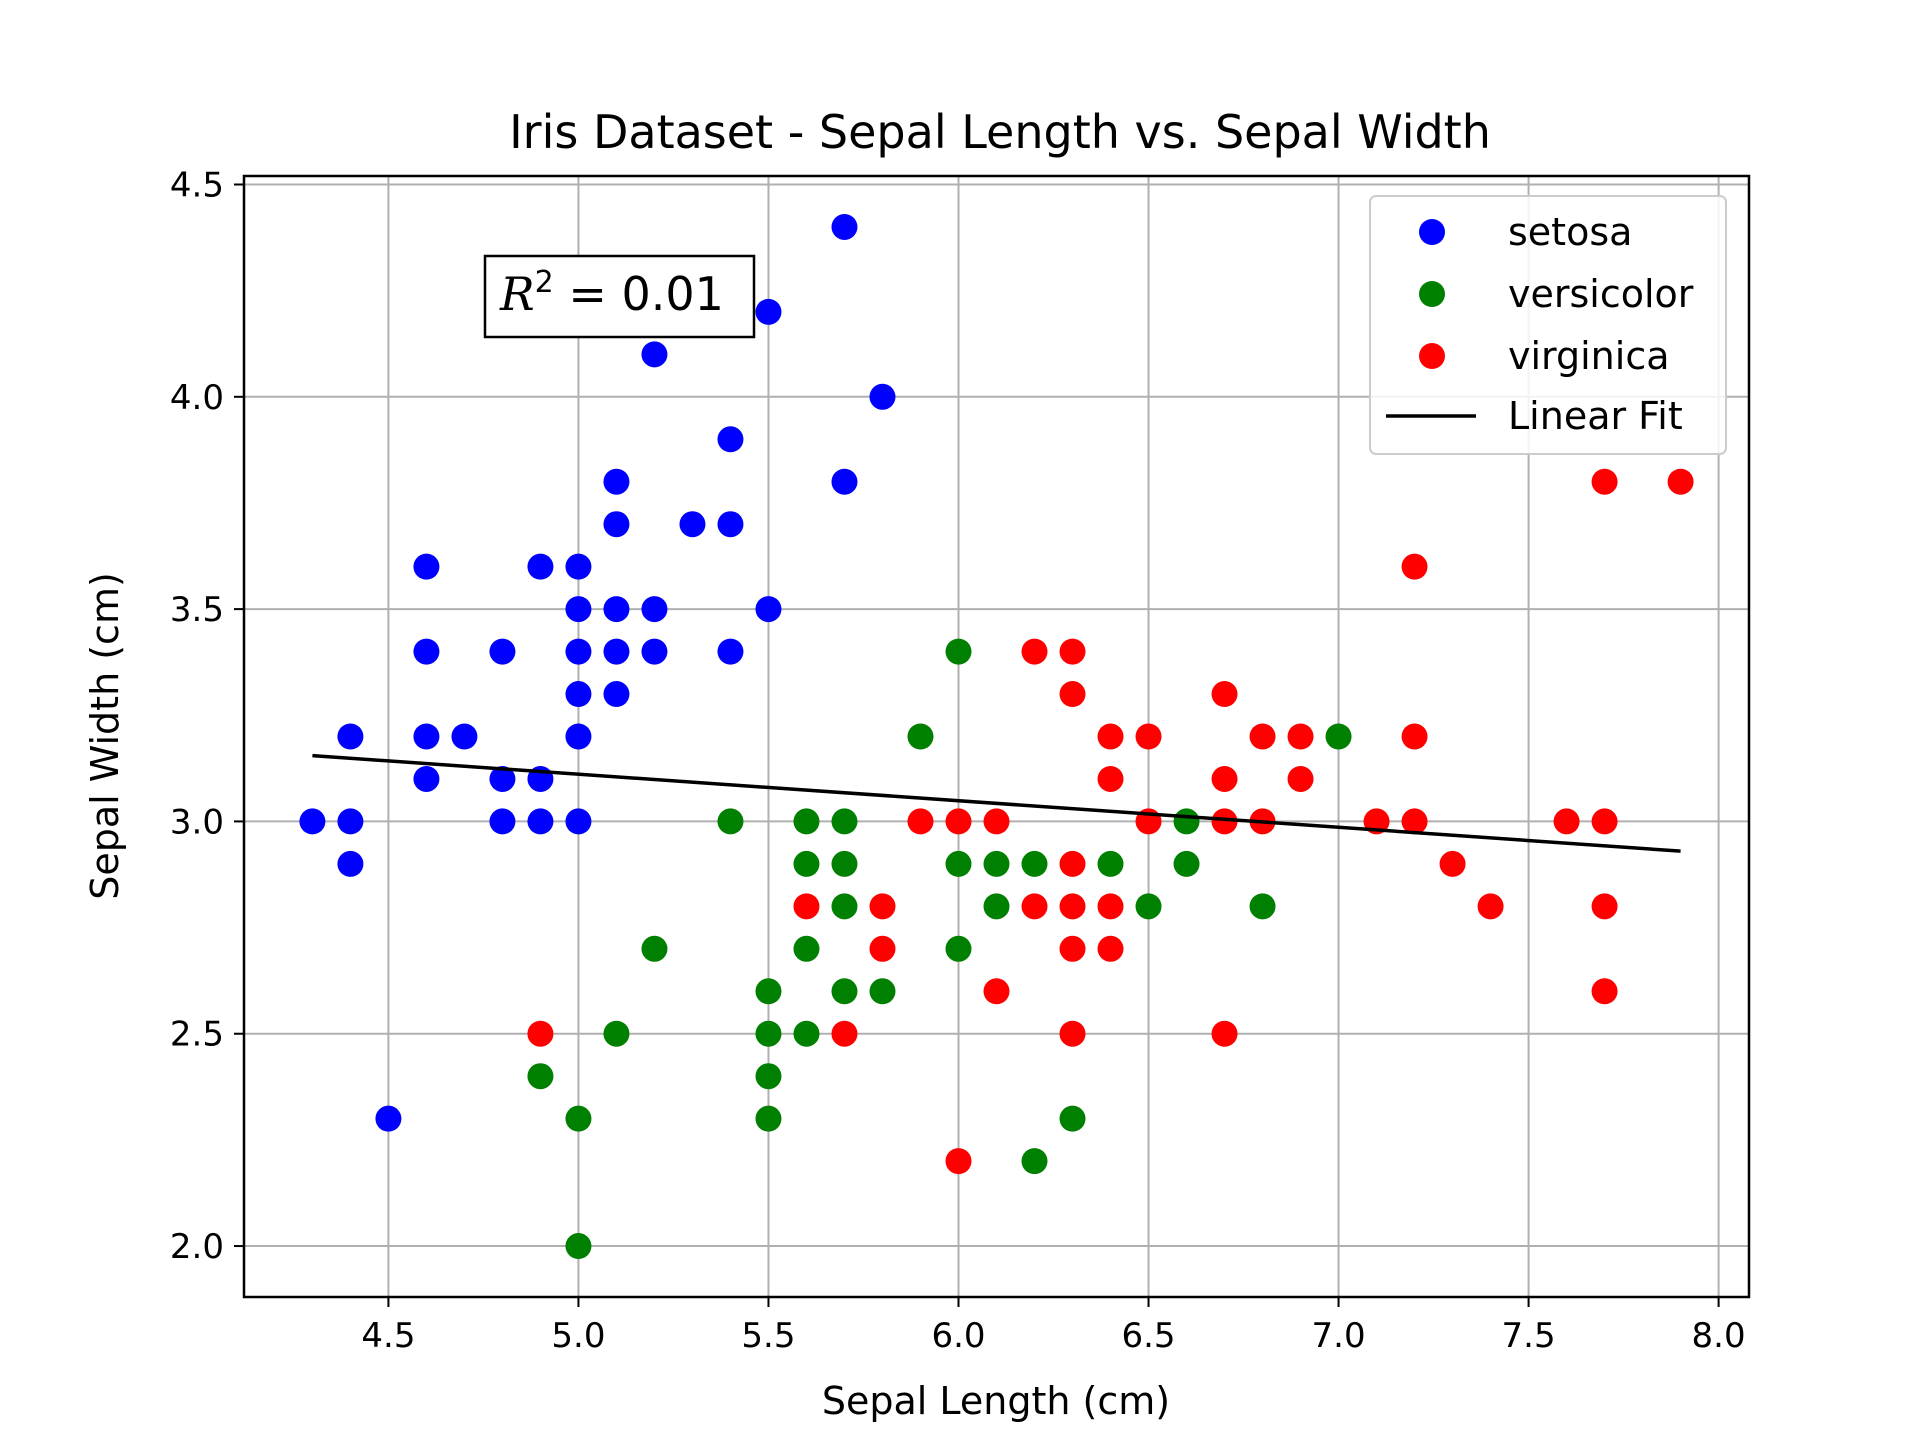 The image size is (1920, 1440). Describe the element at coordinates (197, 1247) in the screenshot. I see `y-tick-label: 2.0` at that location.